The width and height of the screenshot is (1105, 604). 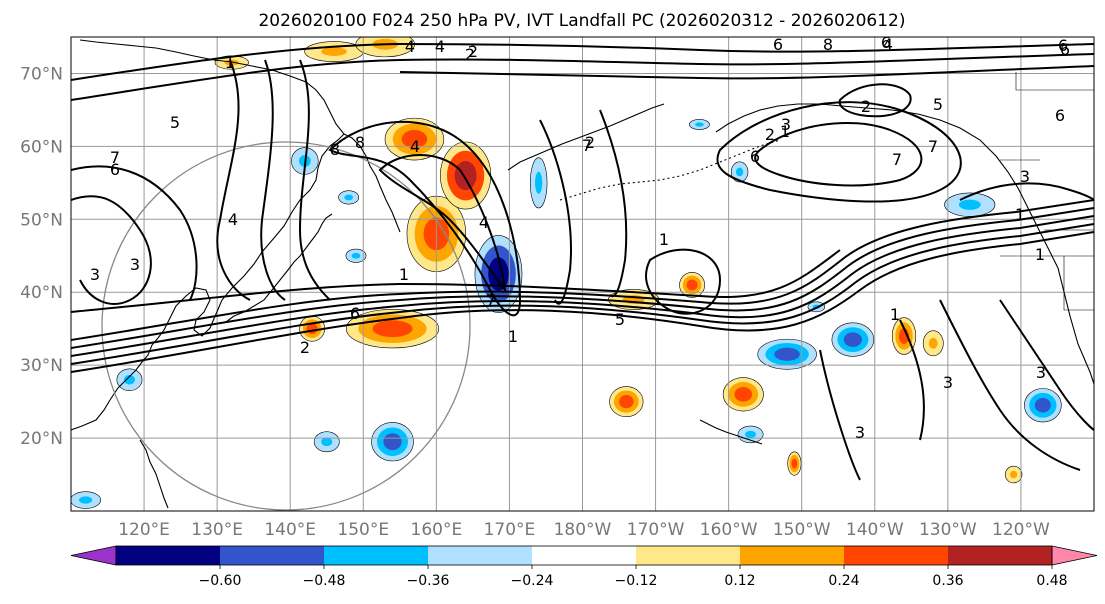 I want to click on lon-tick-label: 150°W, so click(x=802, y=530).